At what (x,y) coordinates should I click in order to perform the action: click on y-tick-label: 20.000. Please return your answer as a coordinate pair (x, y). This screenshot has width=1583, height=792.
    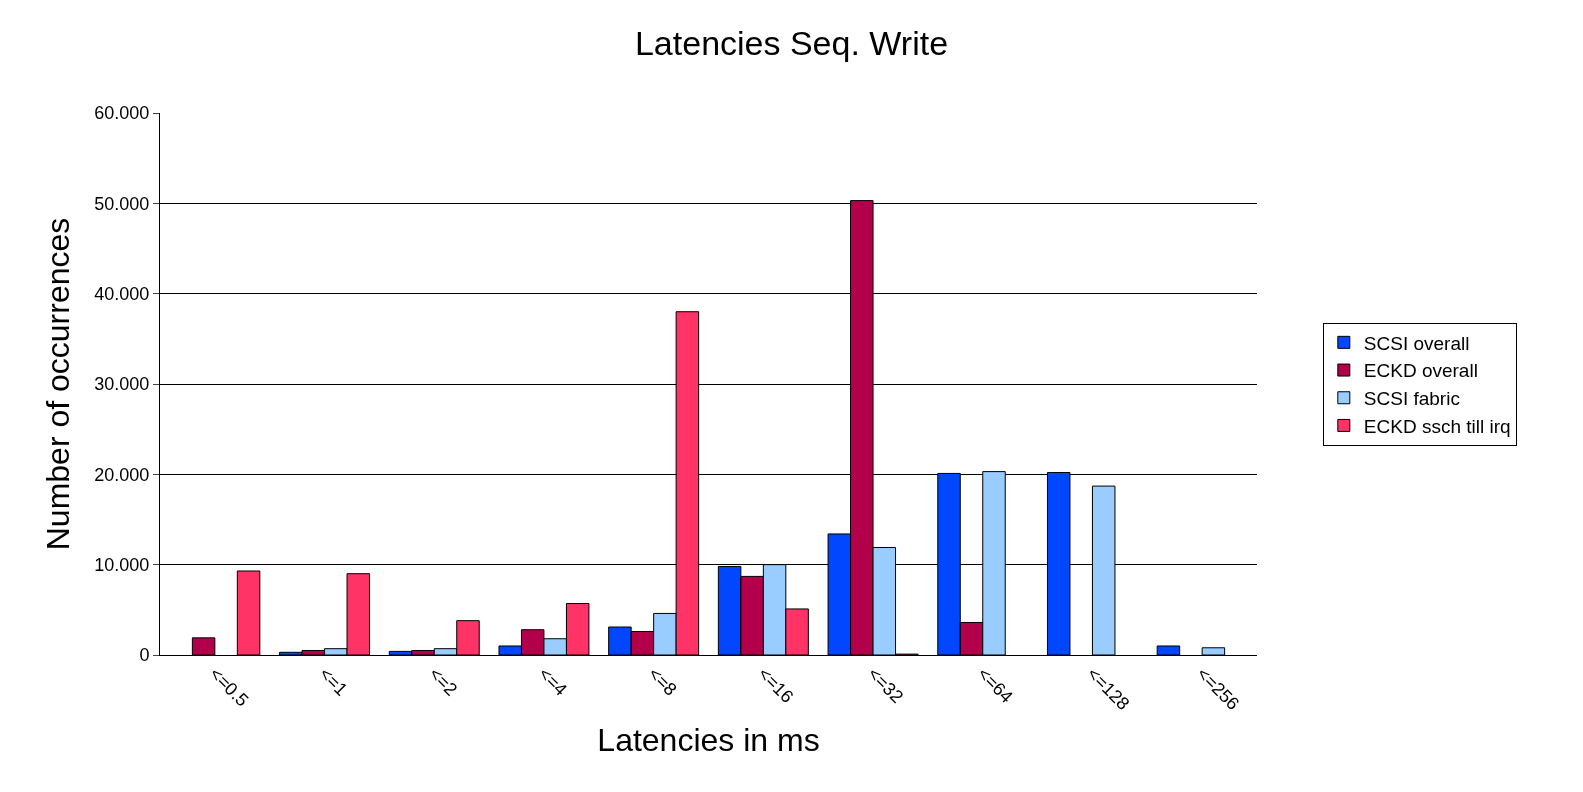
    Looking at the image, I should click on (122, 474).